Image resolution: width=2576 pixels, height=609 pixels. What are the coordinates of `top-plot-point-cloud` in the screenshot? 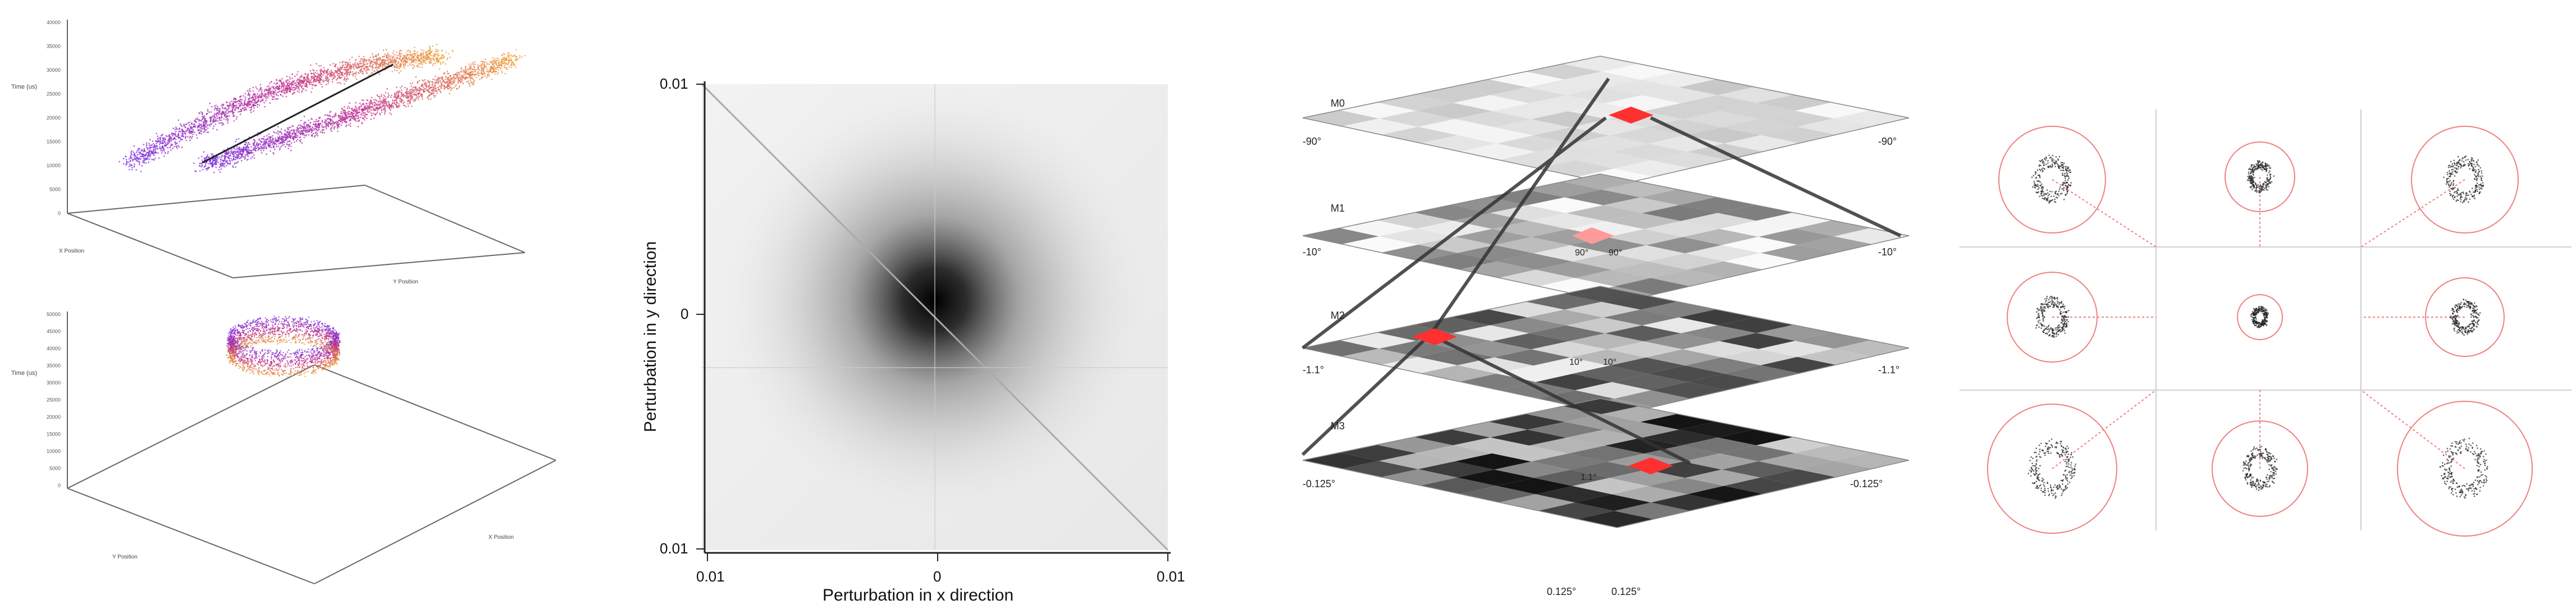 It's located at (322, 108).